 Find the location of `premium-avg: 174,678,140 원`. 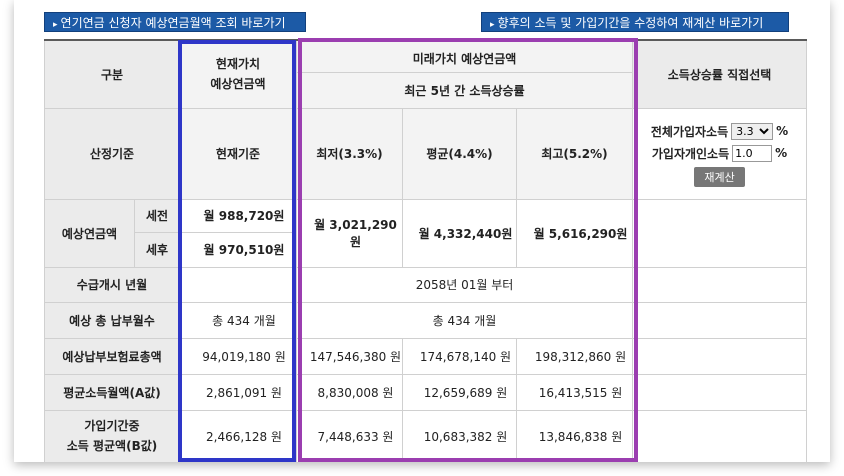

premium-avg: 174,678,140 원 is located at coordinates (459, 356).